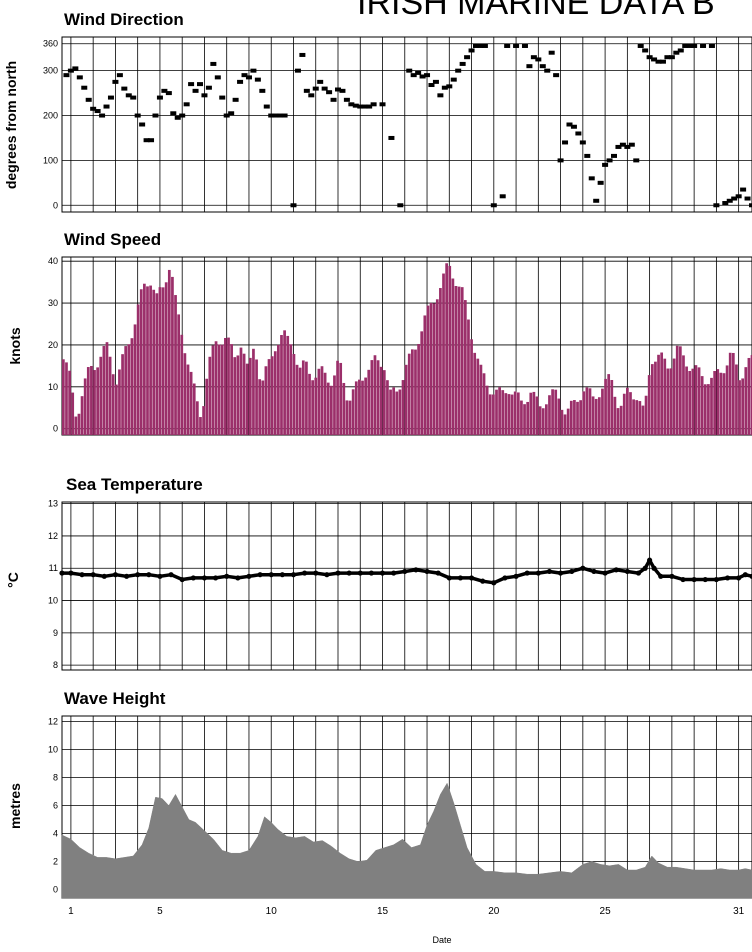  I want to click on y-axis-label: knots, so click(15, 346).